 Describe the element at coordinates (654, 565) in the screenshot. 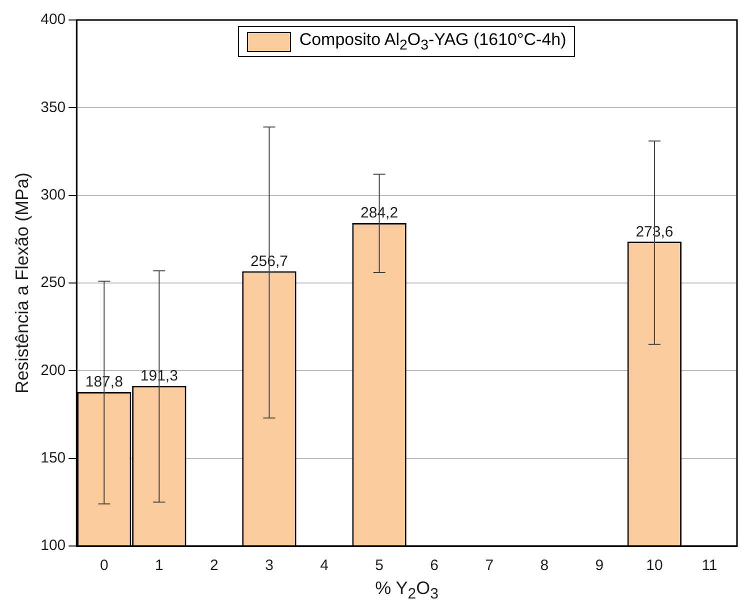

I see `x-tick-label: 10` at that location.